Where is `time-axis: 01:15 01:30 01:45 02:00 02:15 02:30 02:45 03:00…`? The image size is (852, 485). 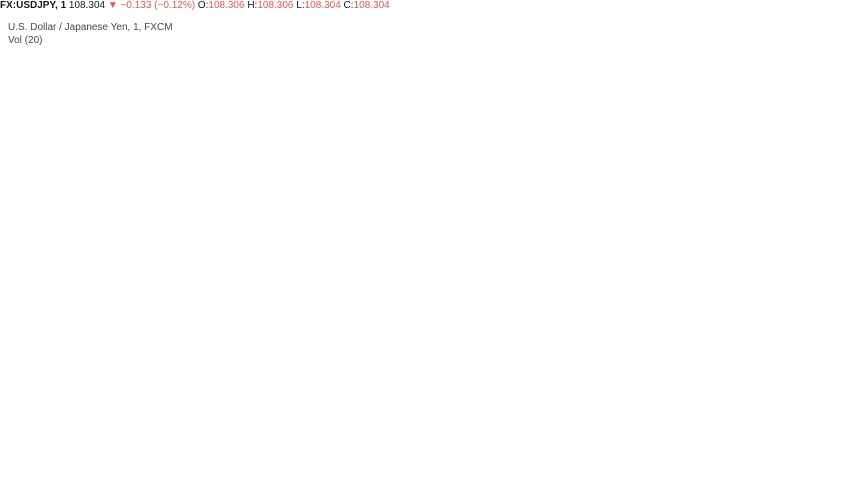 time-axis: 01:15 01:30 01:45 02:00 02:15 02:30 02:45 03:00… is located at coordinates (405, 462).